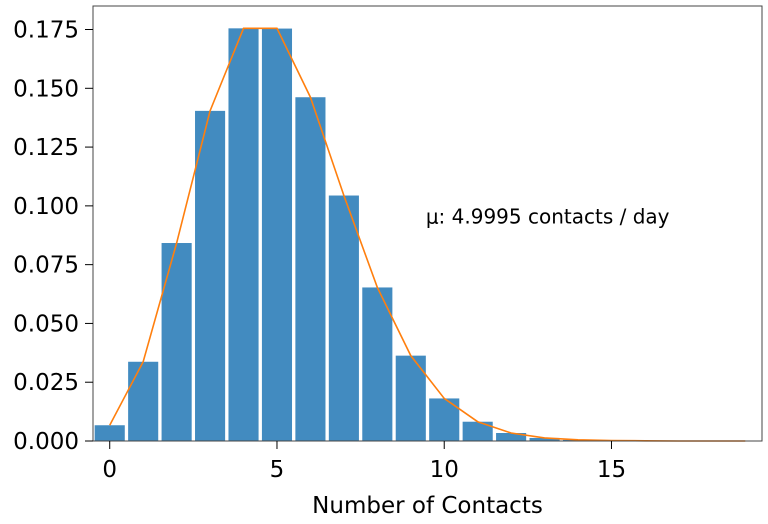 The image size is (768, 524). I want to click on y-tick-label: 0.150, so click(46, 89).